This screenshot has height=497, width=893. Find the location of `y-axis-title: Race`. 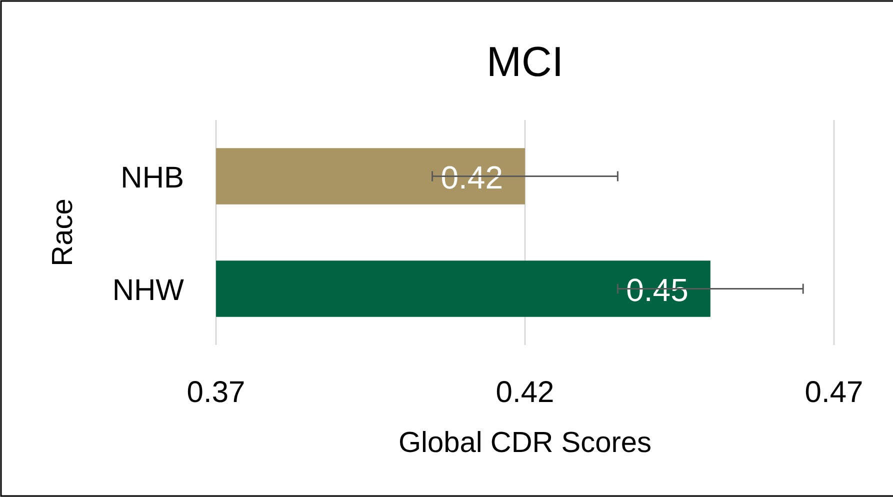

y-axis-title: Race is located at coordinates (63, 232).